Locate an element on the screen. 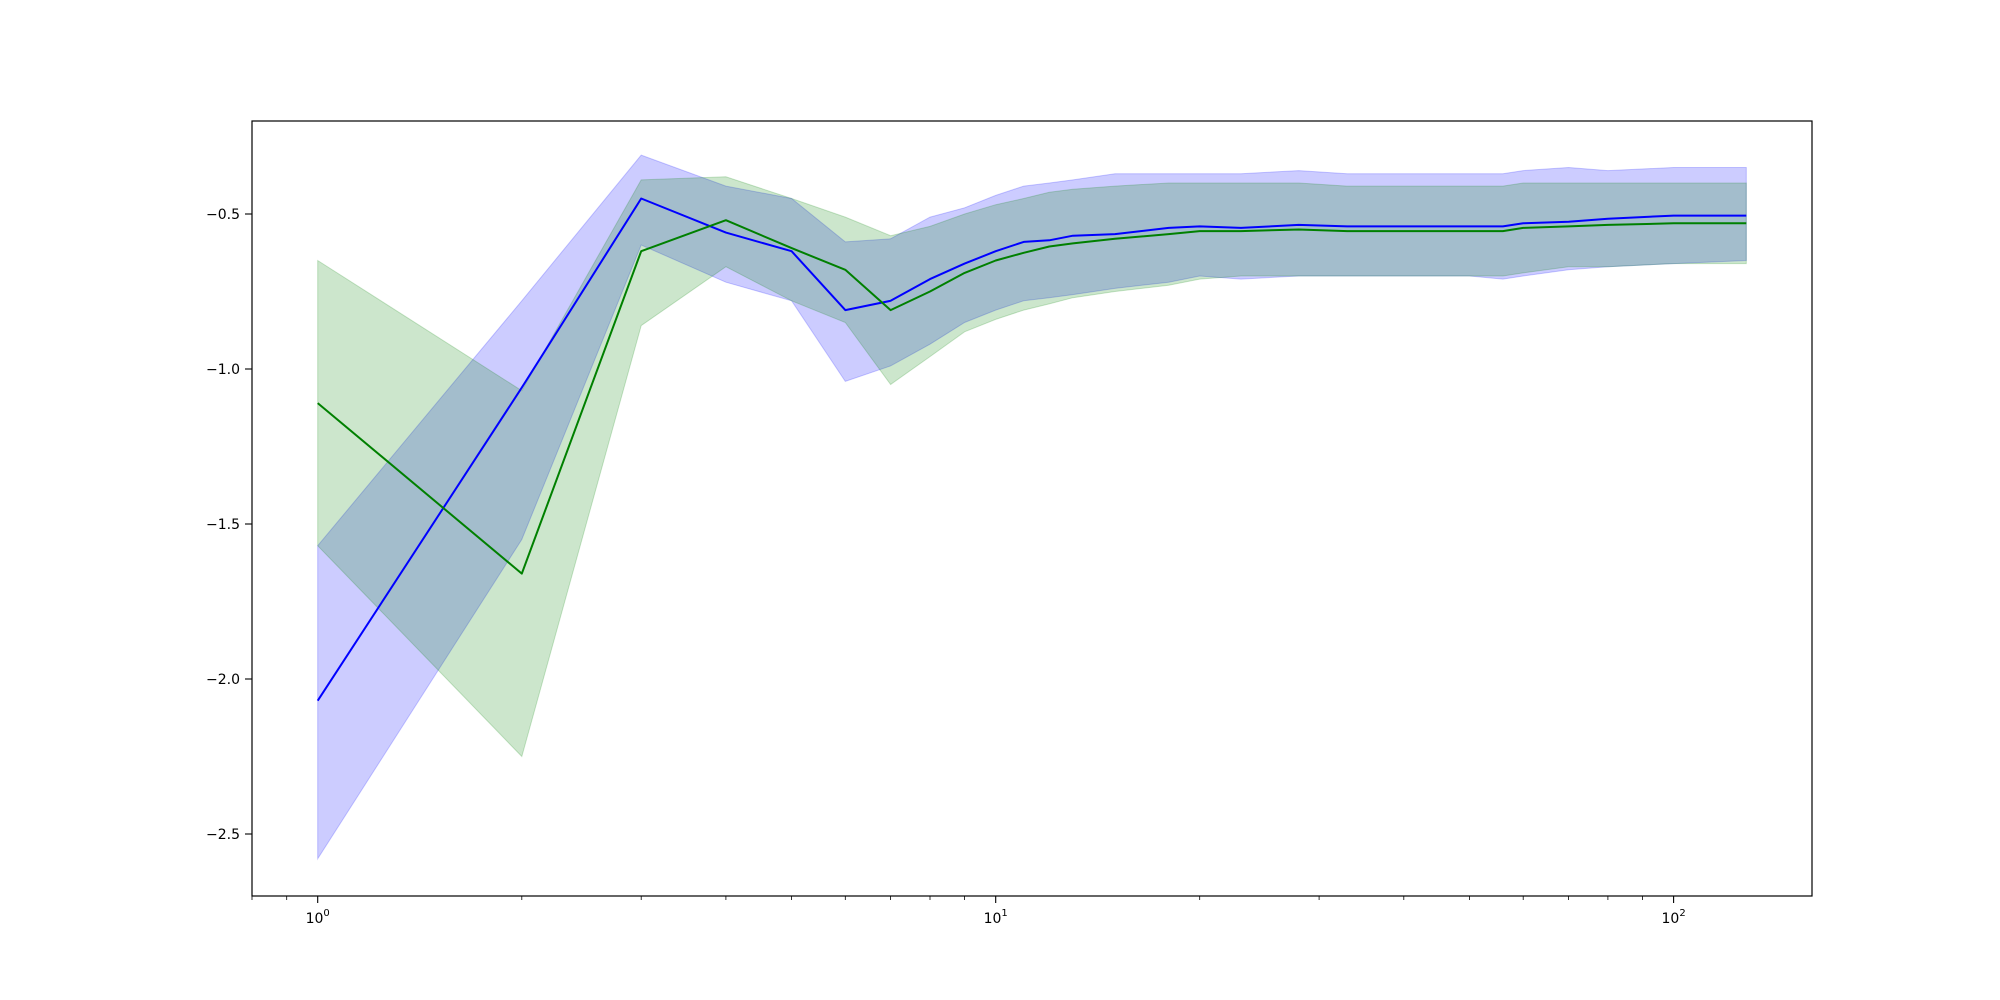 The height and width of the screenshot is (1000, 2000). x-tick-label: 10² is located at coordinates (1673, 917).